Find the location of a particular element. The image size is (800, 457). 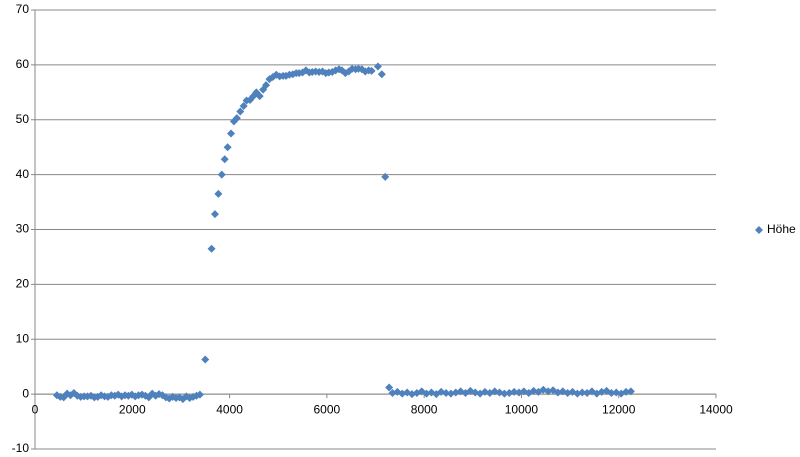

y-tick-label: 20 is located at coordinates (23, 284).